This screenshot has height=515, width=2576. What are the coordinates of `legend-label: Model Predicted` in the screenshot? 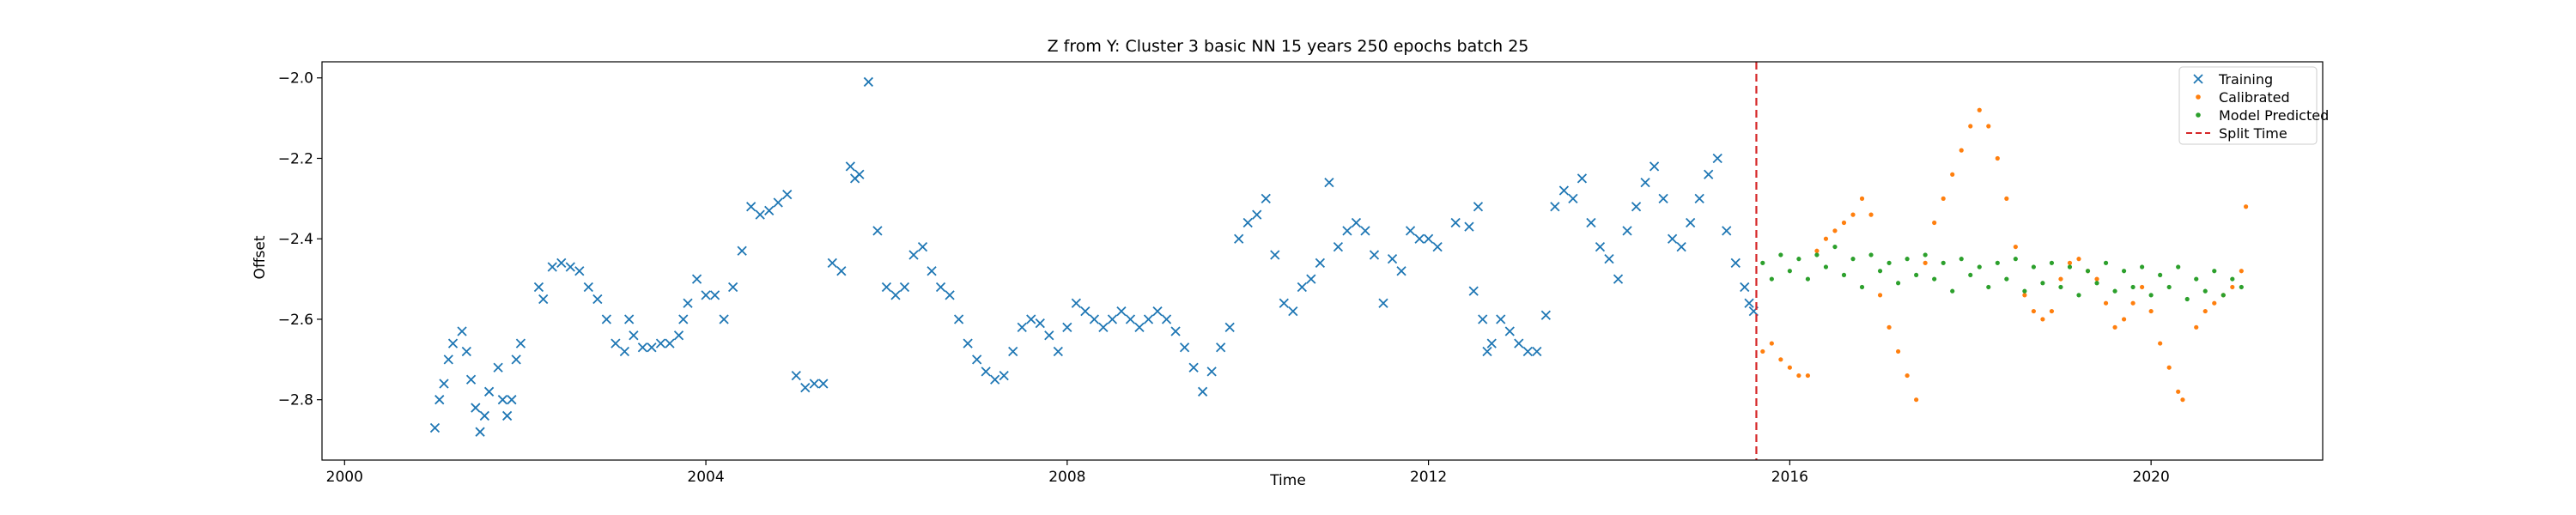 It's located at (2274, 115).